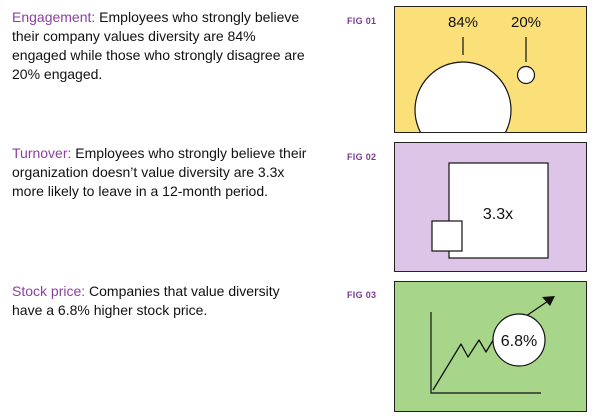 The height and width of the screenshot is (416, 595). I want to click on growth-arrow-icon, so click(548, 301).